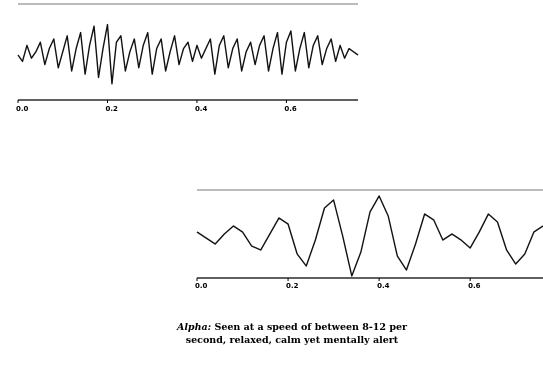 Image resolution: width=543 pixels, height=365 pixels. I want to click on bottom-x-tick-label: 0.0, so click(201, 286).